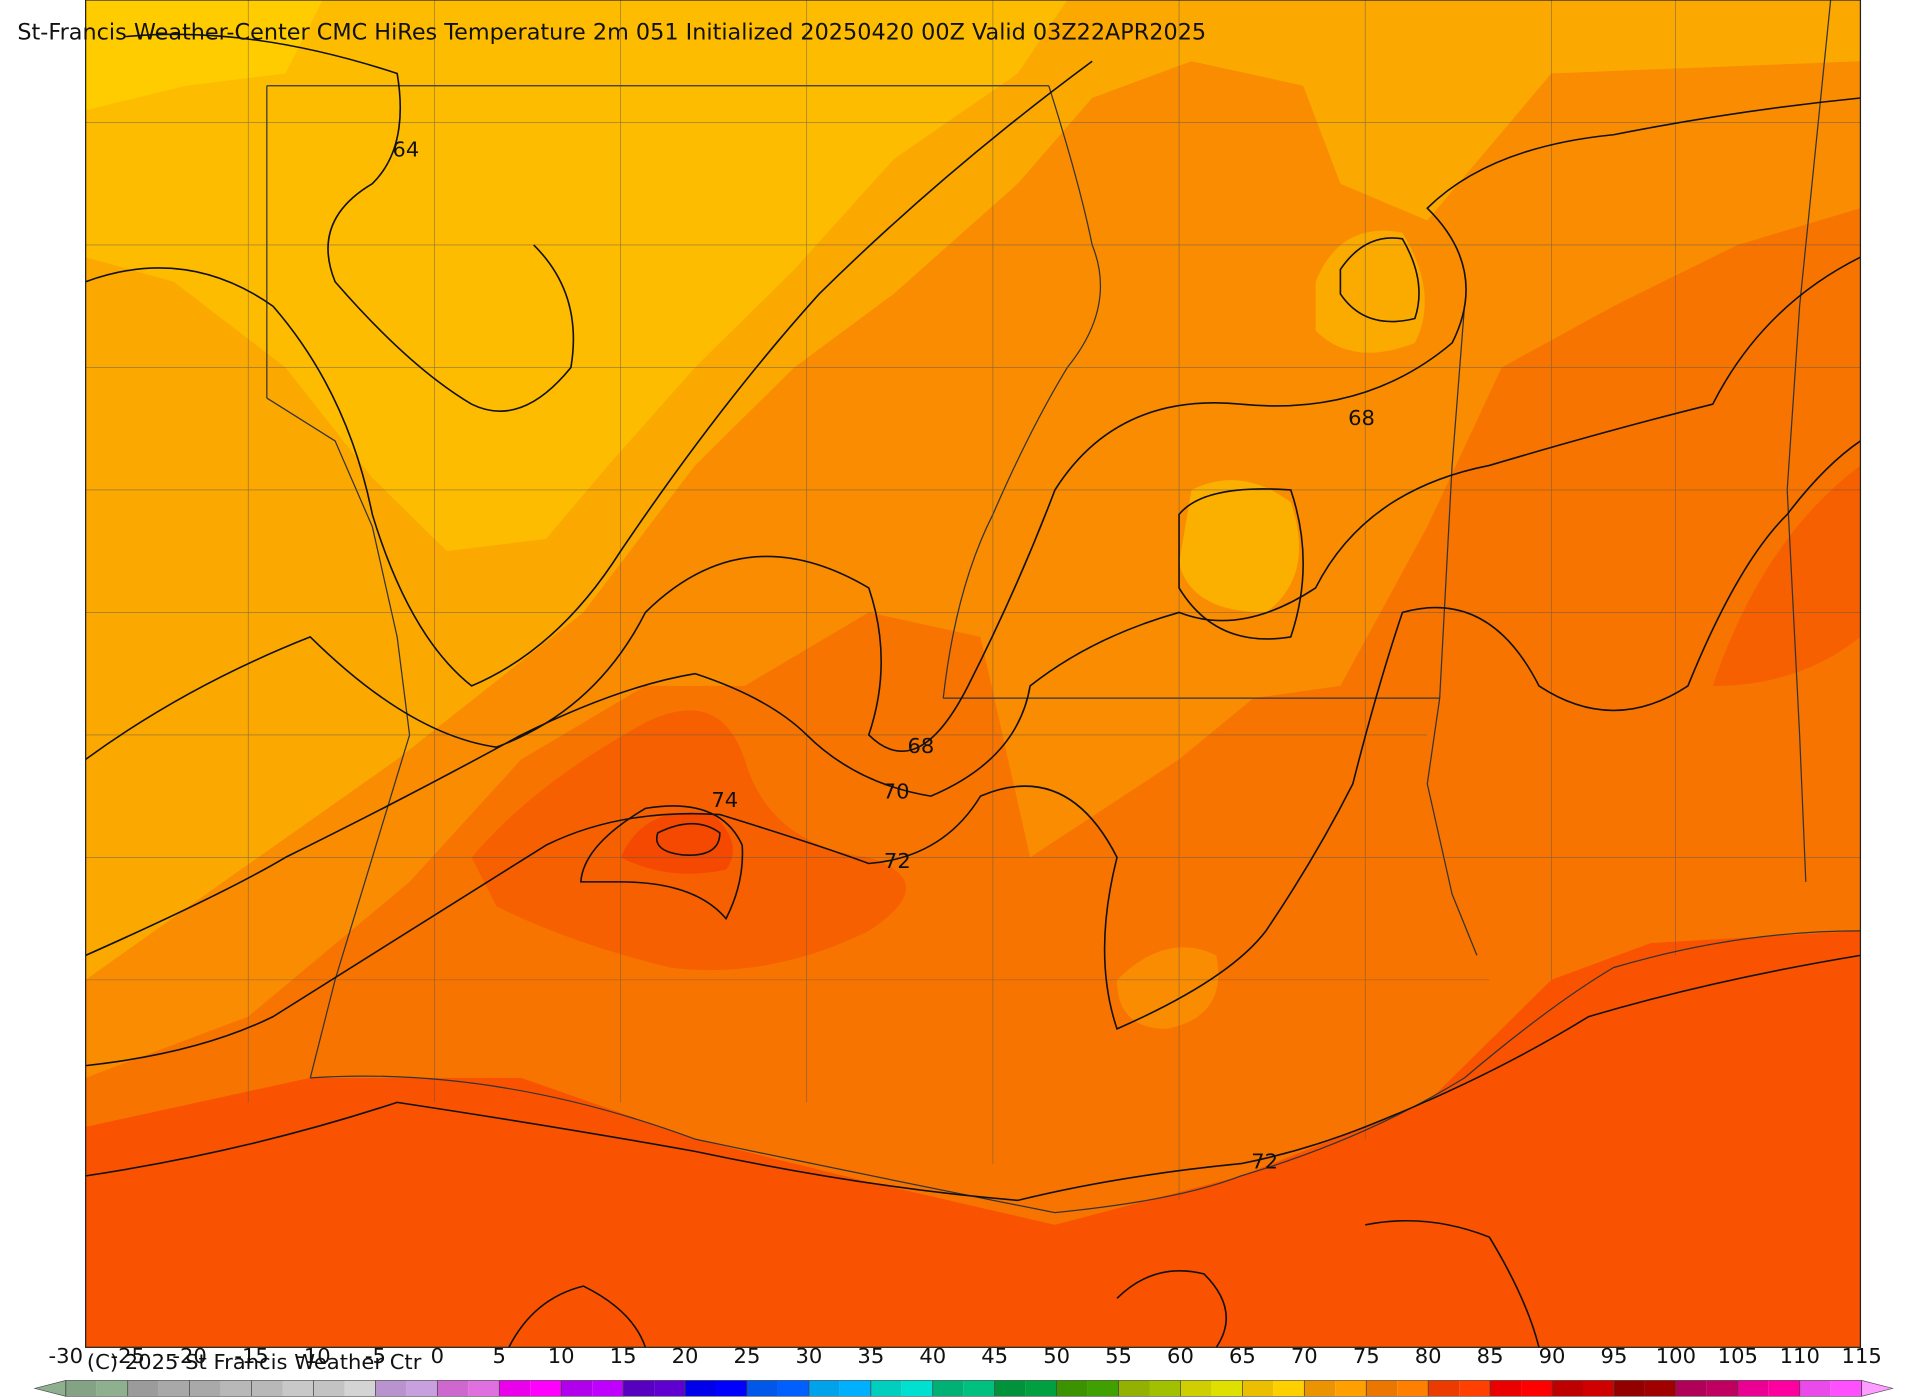  I want to click on colorbar-tick-label: 110, so click(1800, 1356).